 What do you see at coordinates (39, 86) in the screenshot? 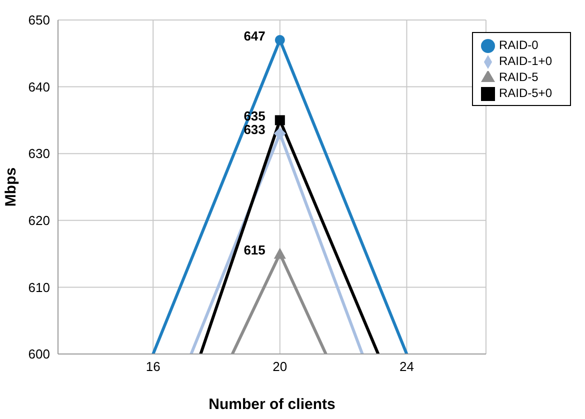
I see `y-tick-label: 640` at bounding box center [39, 86].